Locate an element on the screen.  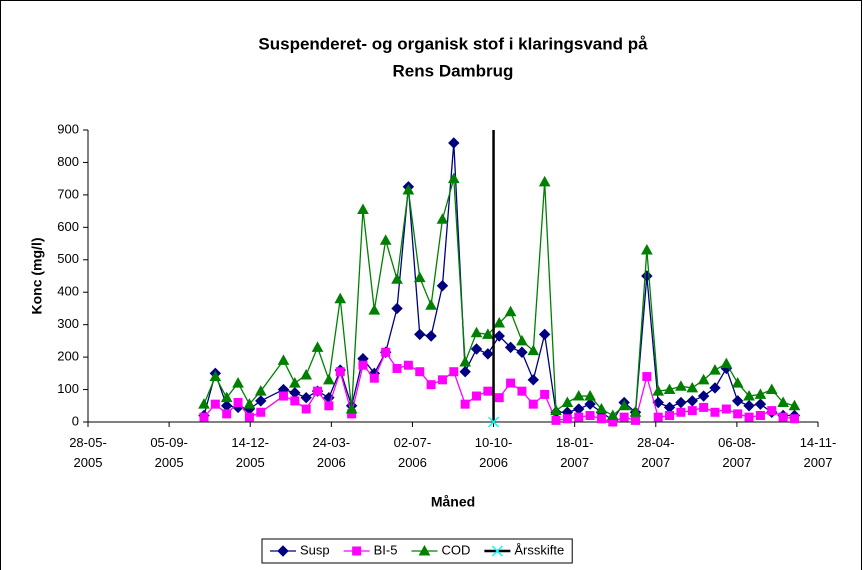
x-tick-label: 24-03-2006 is located at coordinates (332, 452).